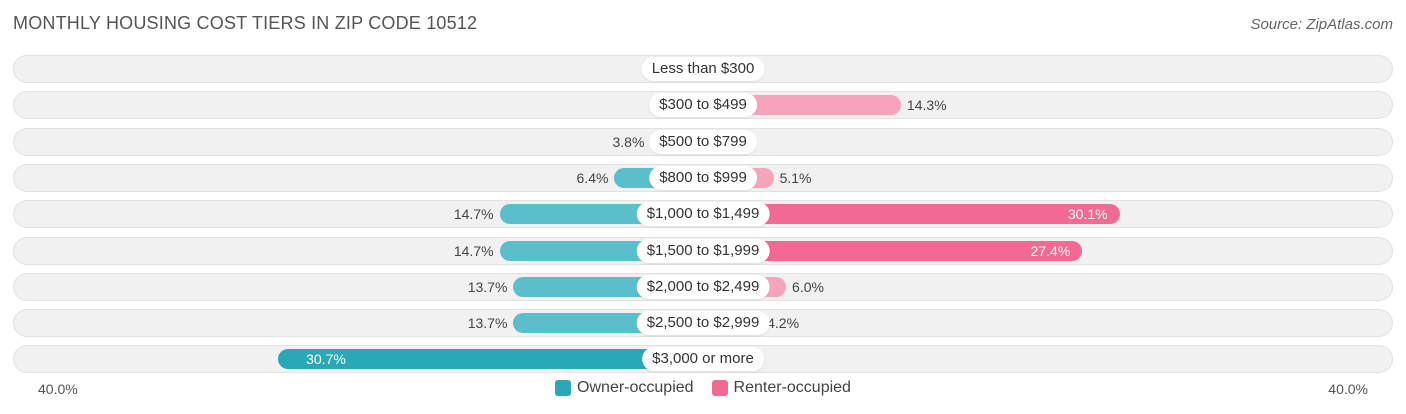 Image resolution: width=1406 pixels, height=414 pixels. I want to click on legend-owner: Owner-occupied, so click(624, 388).